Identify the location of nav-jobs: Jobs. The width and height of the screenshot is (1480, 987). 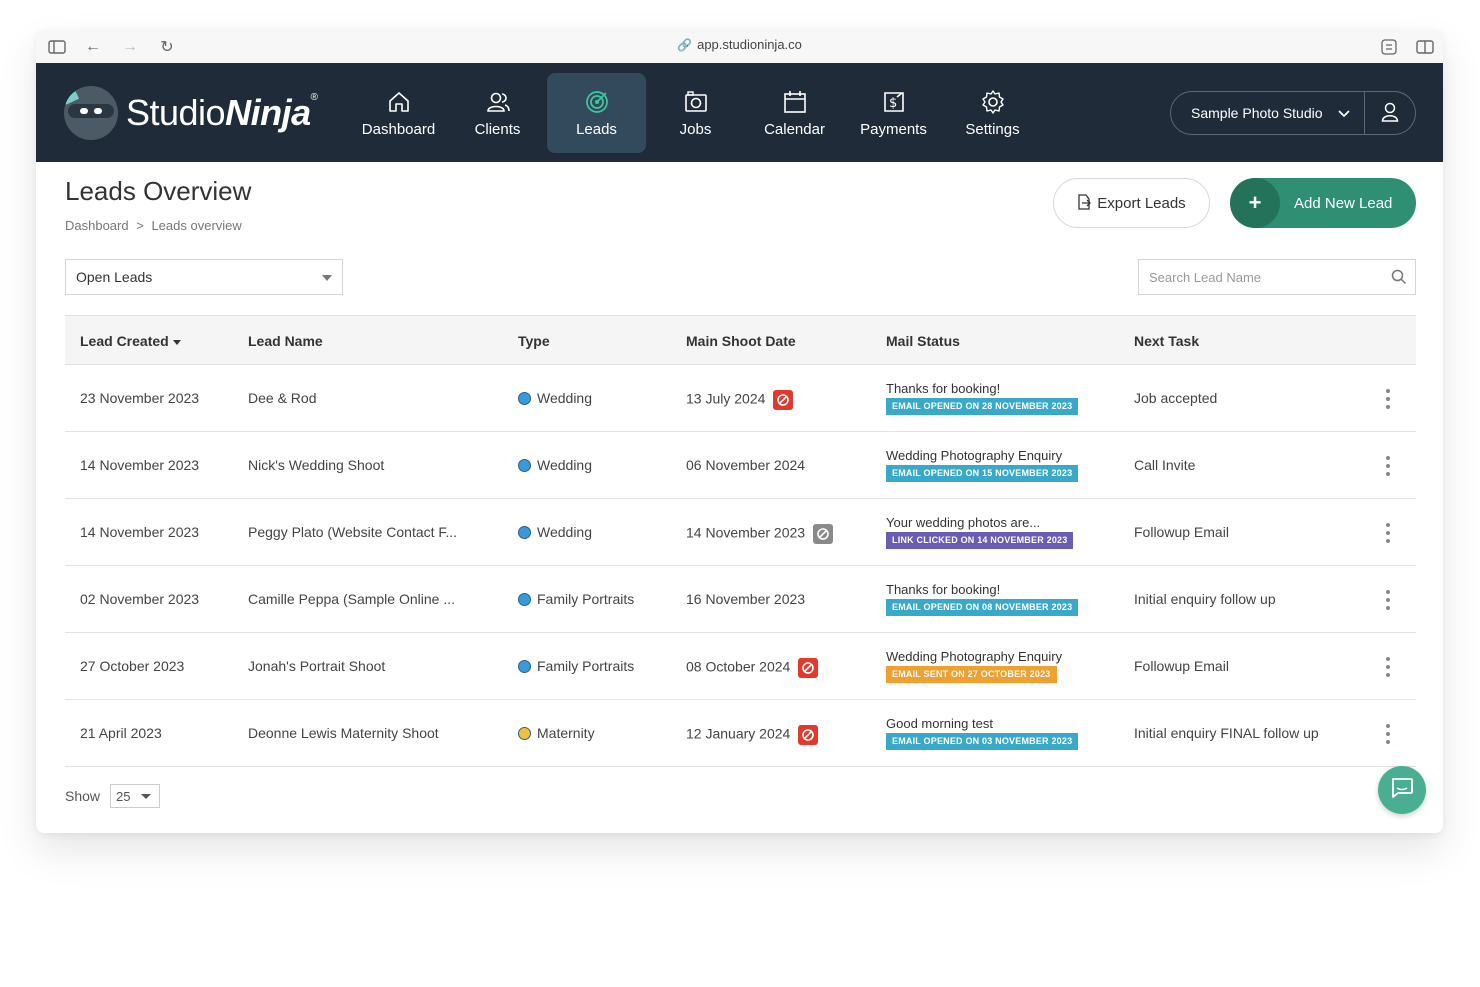
(695, 113).